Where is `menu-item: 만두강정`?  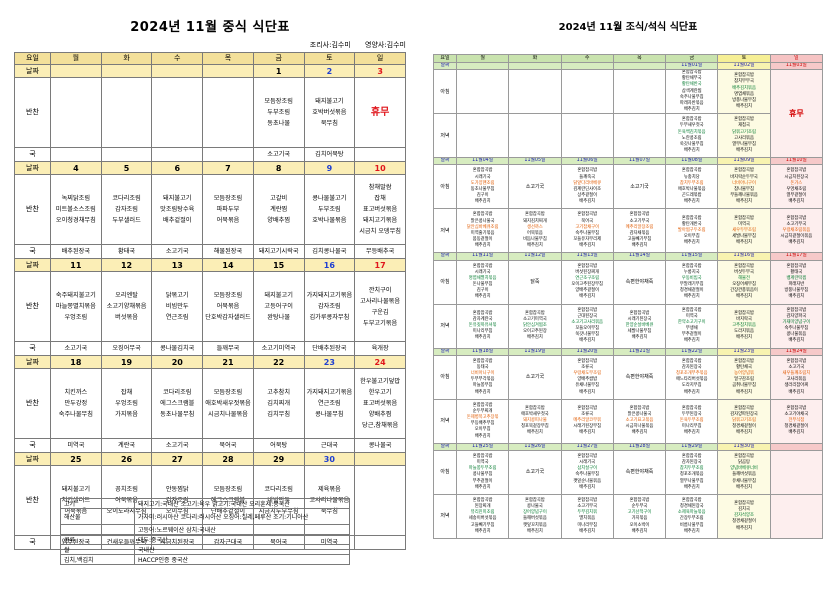
menu-item: 만두강정 is located at coordinates (76, 403).